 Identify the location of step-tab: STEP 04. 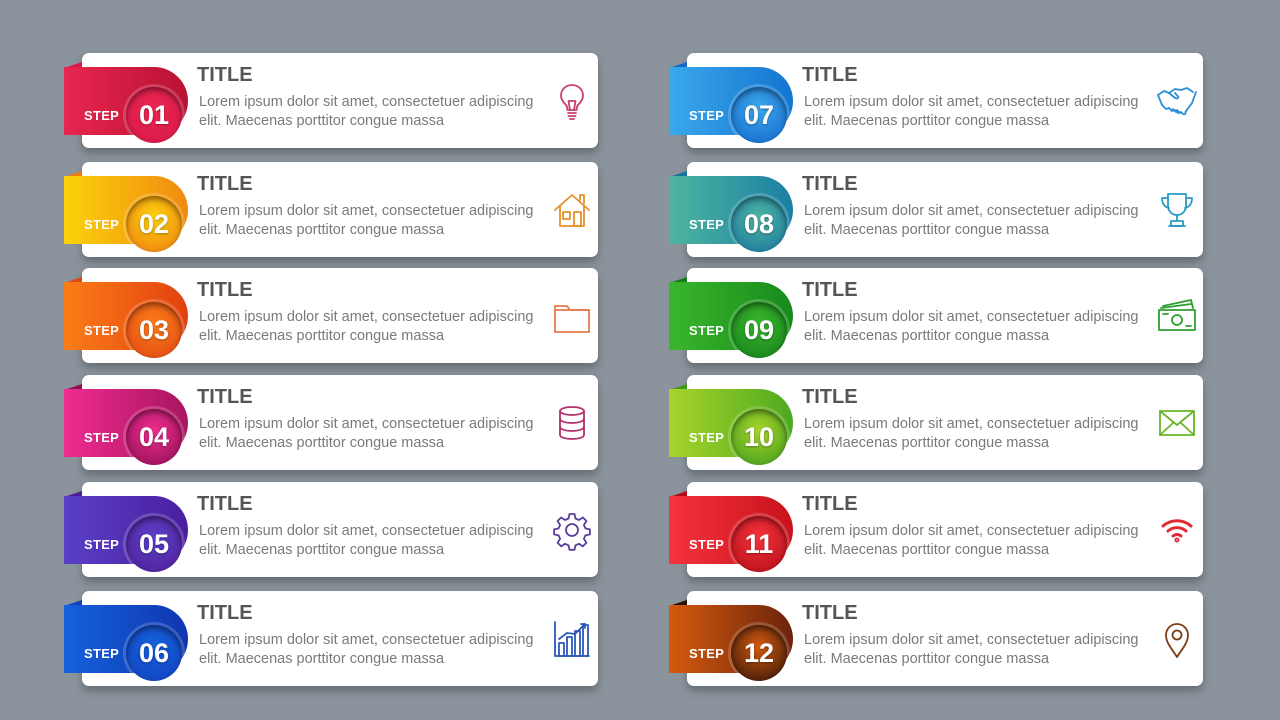
(126, 427).